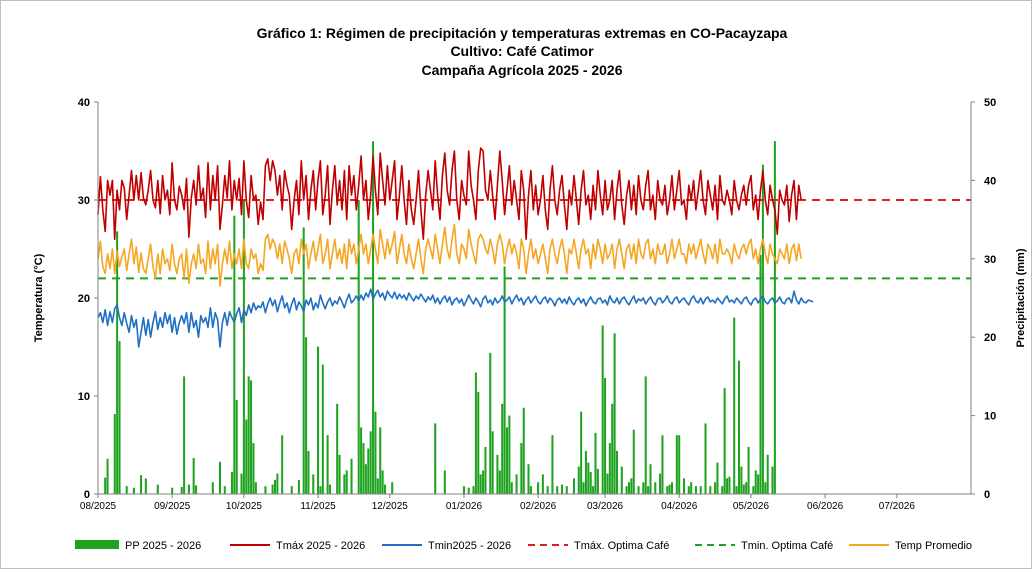 This screenshot has width=1032, height=573. Describe the element at coordinates (84, 397) in the screenshot. I see `y-left-tick-label: 10` at that location.